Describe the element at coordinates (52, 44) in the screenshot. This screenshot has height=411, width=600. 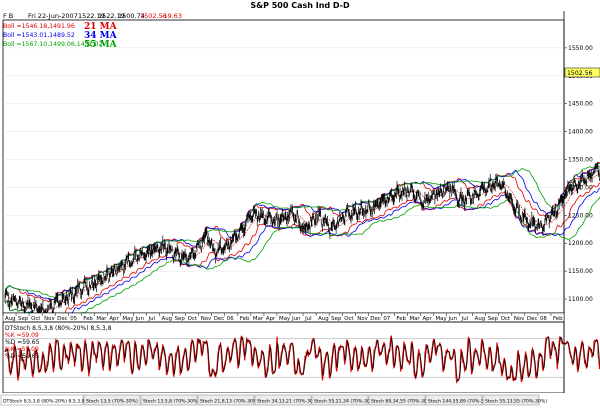
I see `legend-label-55: Boll =1567.10,1499.06,1431.02` at that location.